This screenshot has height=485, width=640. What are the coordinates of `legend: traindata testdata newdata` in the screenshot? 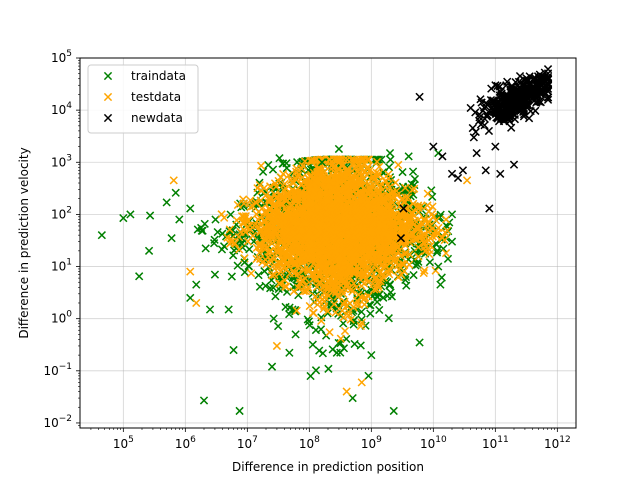 It's located at (143, 99).